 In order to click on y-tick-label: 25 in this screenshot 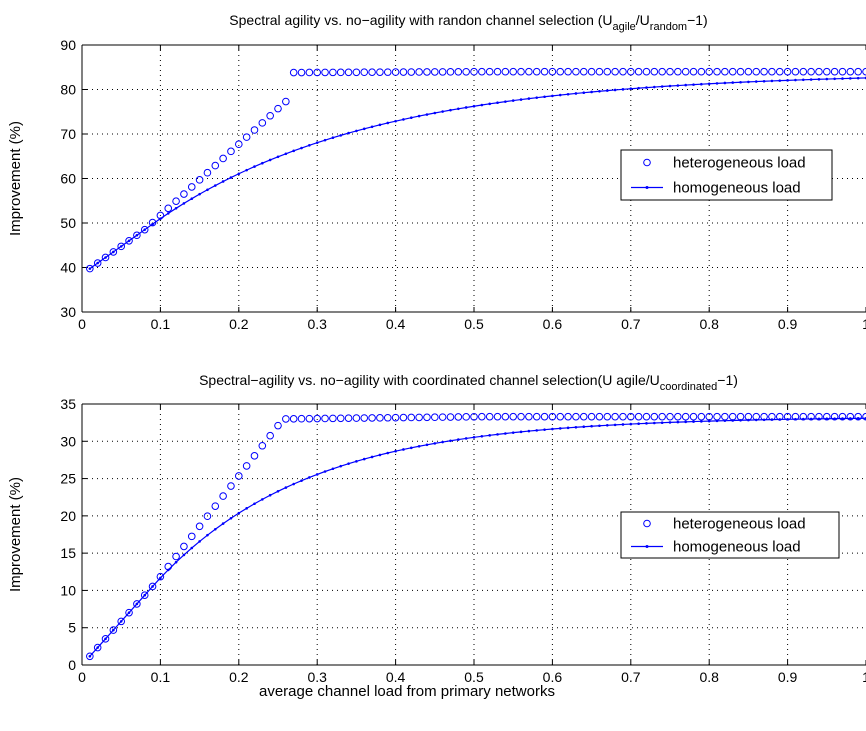, I will do `click(68, 479)`.